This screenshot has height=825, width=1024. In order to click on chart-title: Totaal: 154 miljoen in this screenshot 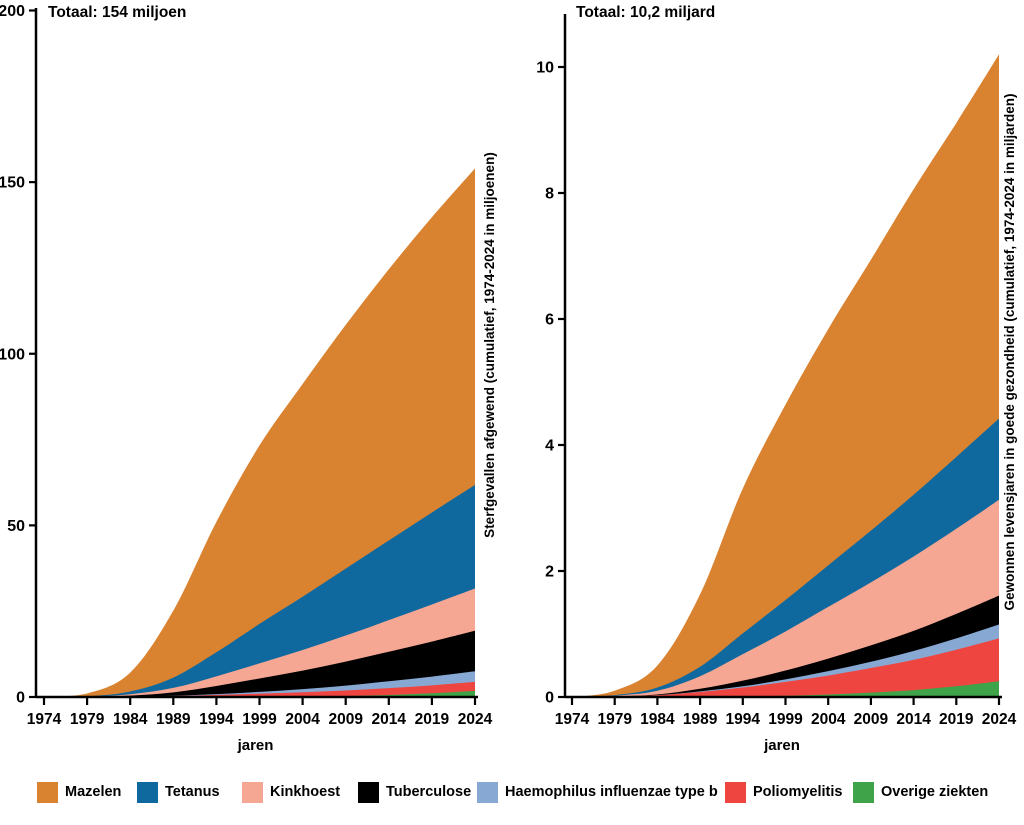, I will do `click(117, 12)`.